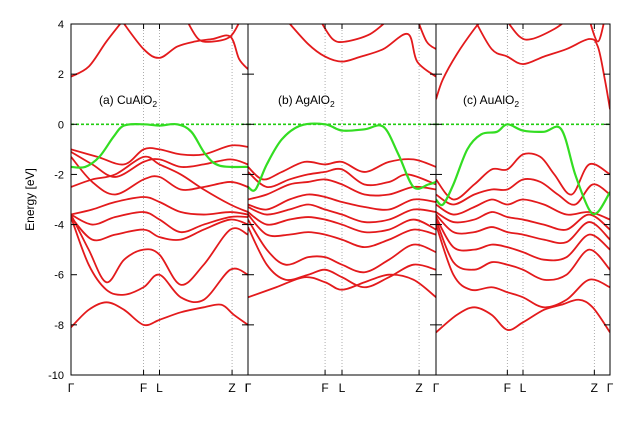  I want to click on y-tick-label: 0, so click(61, 125).